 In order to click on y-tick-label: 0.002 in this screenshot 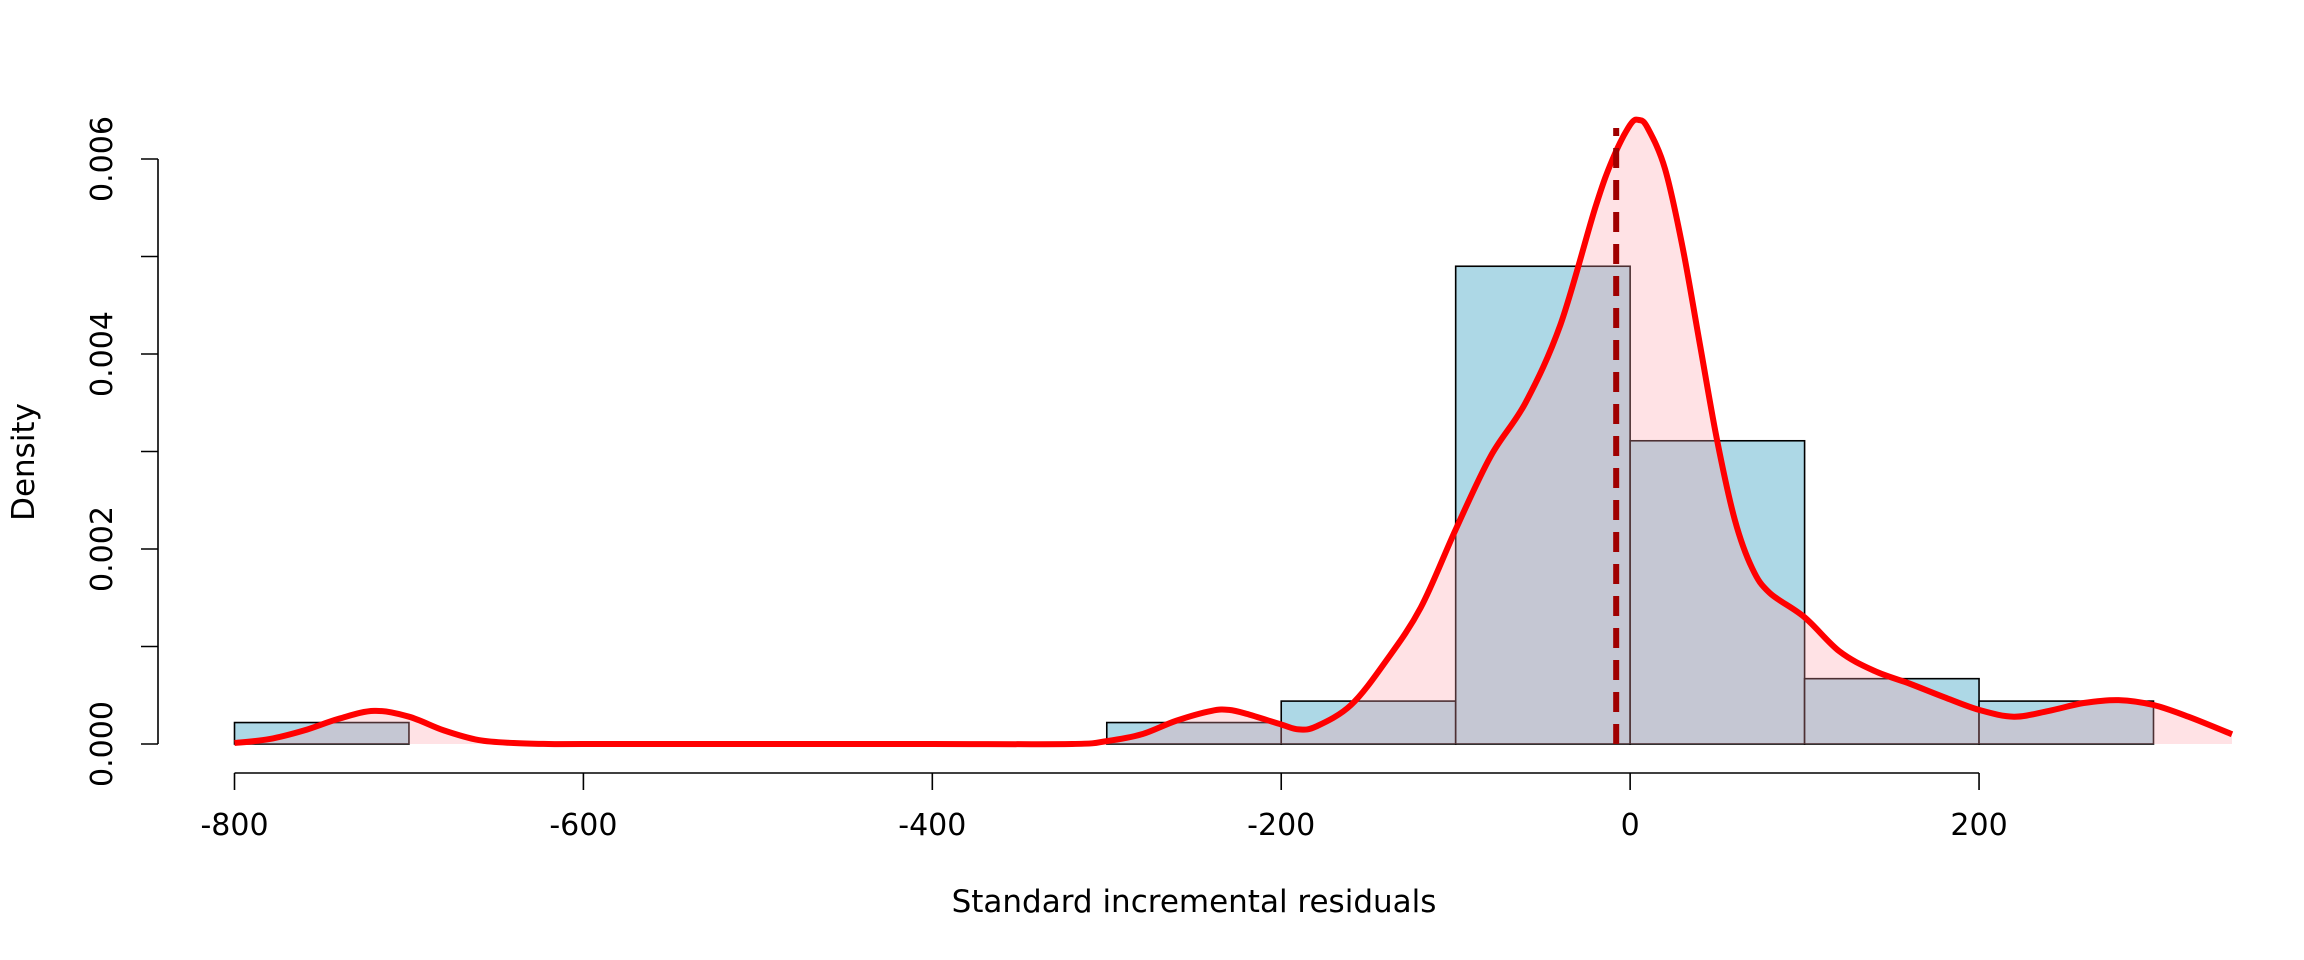, I will do `click(102, 549)`.